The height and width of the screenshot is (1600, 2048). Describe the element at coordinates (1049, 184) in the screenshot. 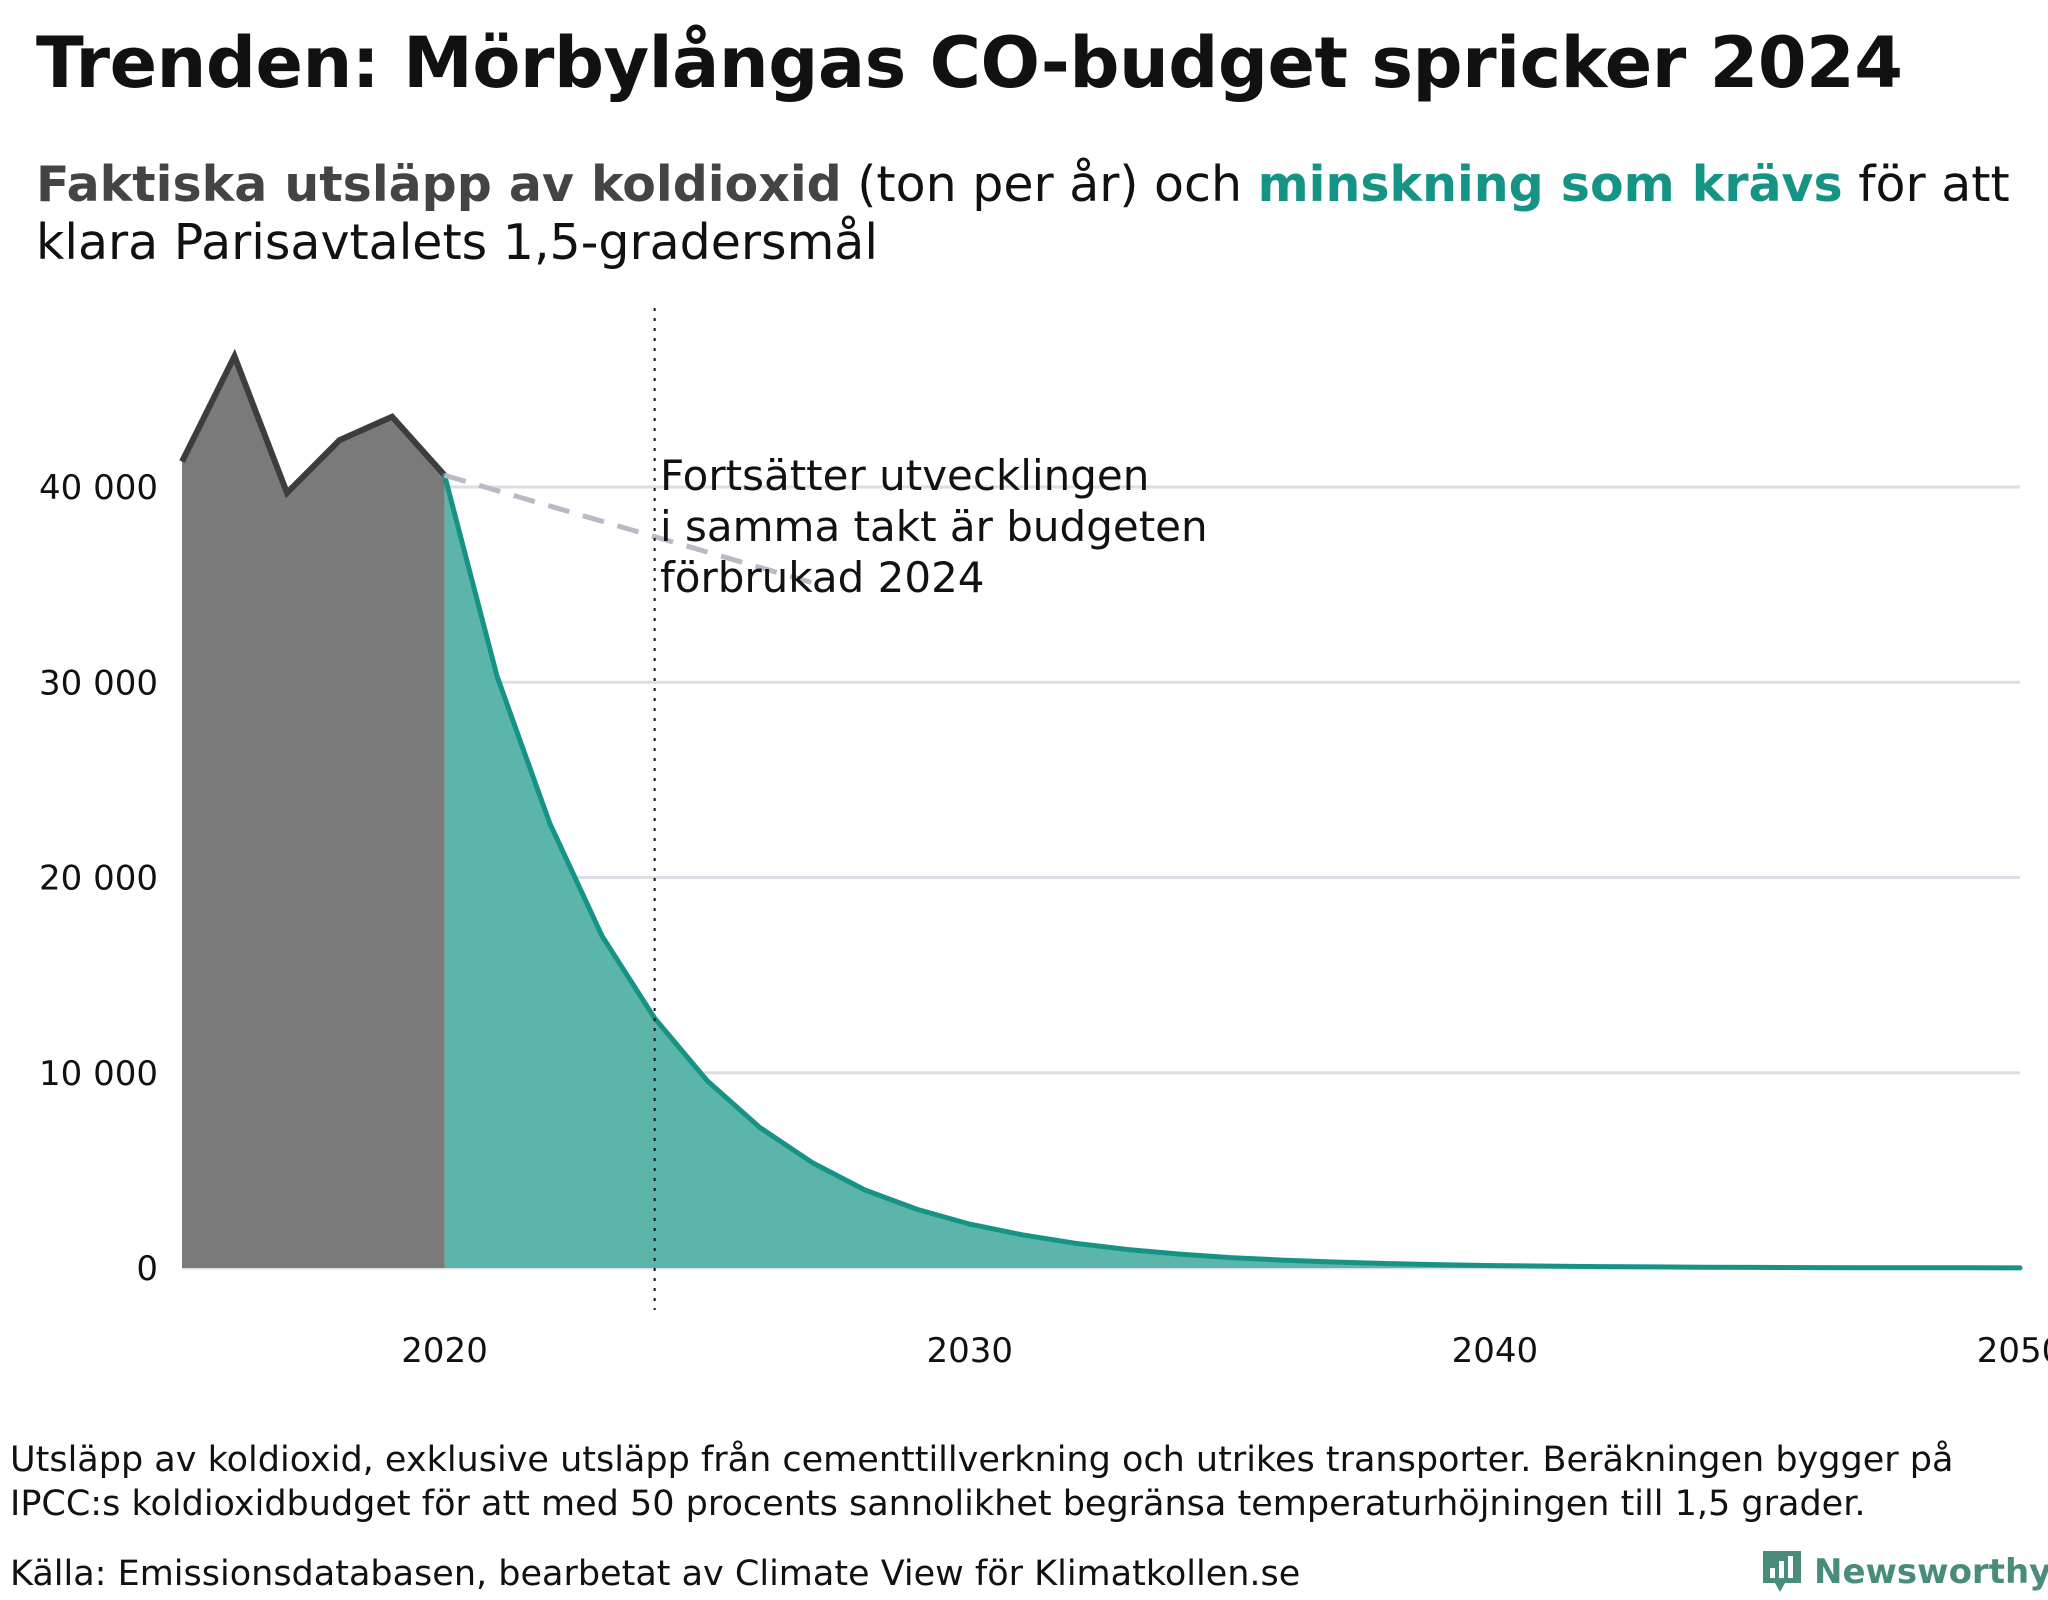

I see `subtitle-unit-text: (ton per år) och` at that location.